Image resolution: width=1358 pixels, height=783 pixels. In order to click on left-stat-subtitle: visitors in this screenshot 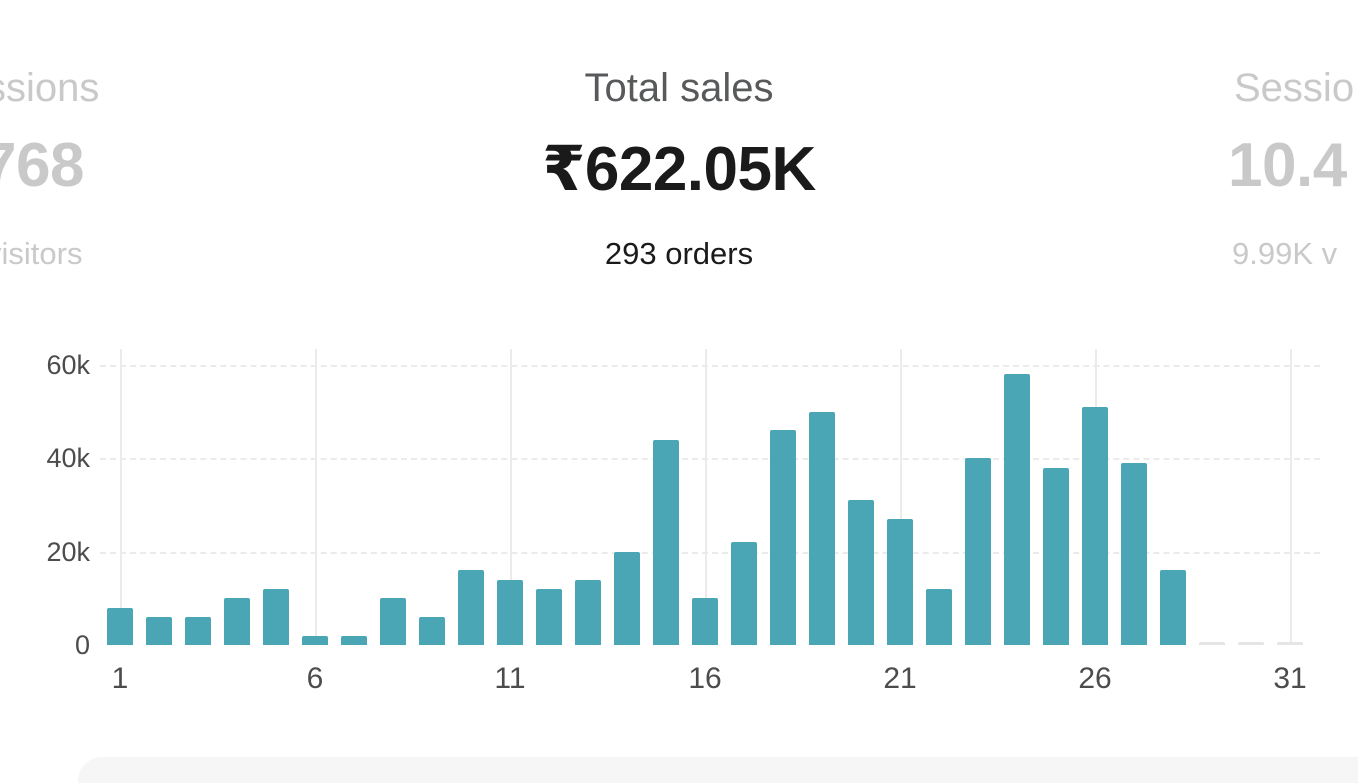, I will do `click(41, 253)`.